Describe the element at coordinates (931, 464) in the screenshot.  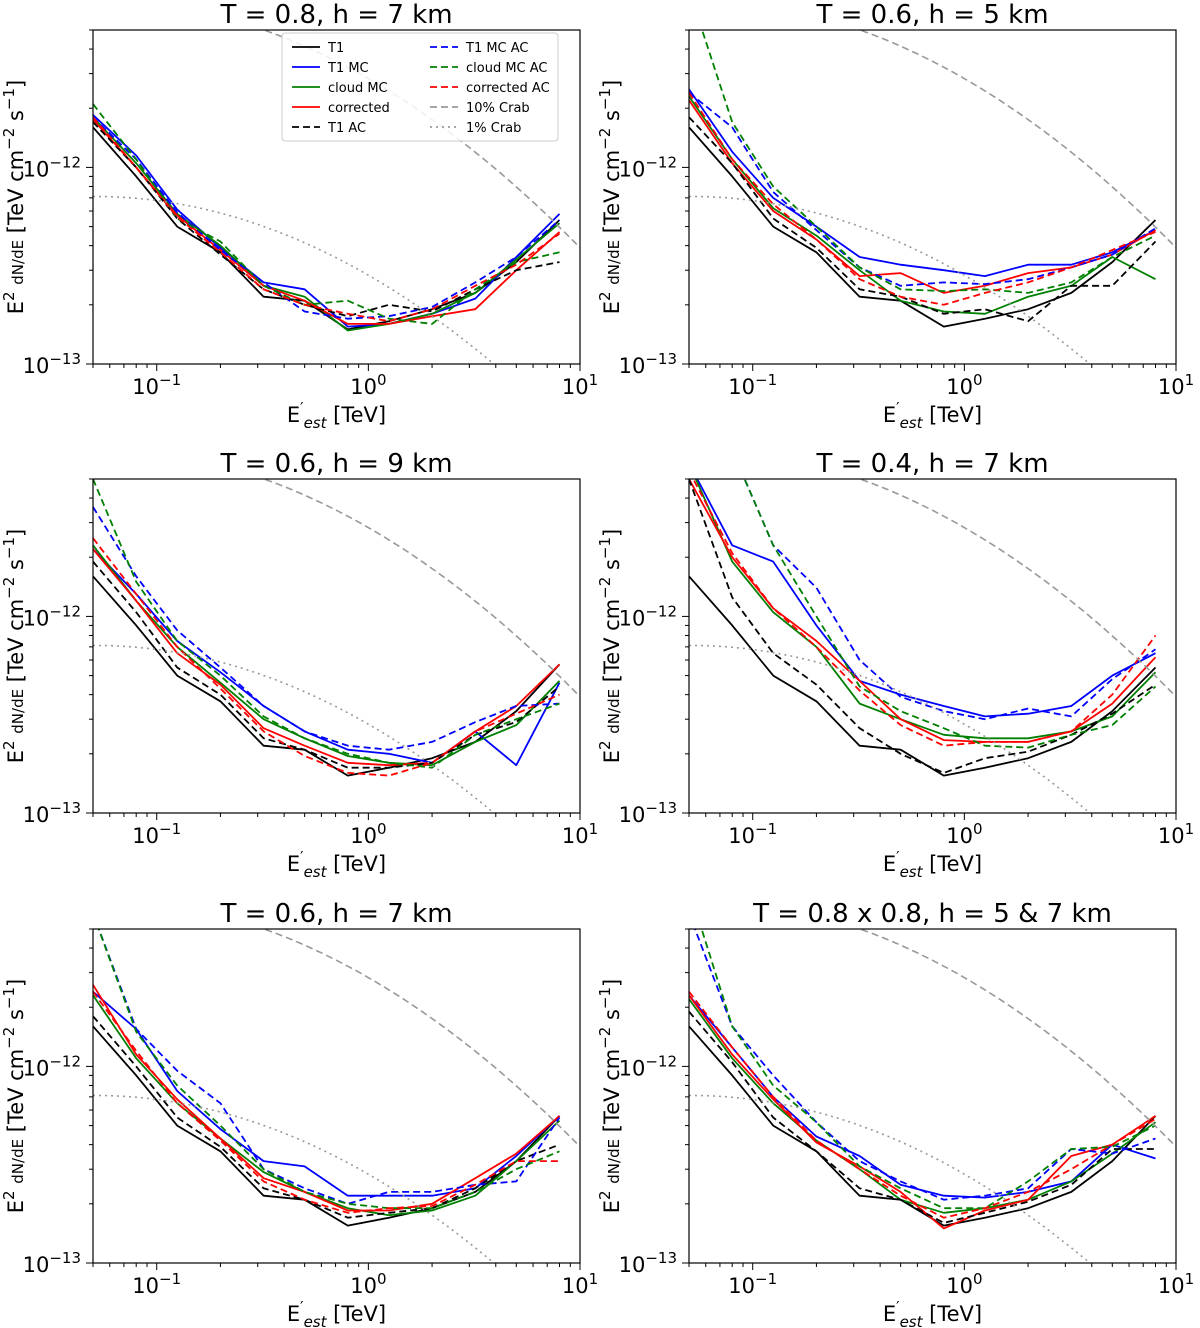
I see `chart-title: T = 0.4, h = 7 km` at that location.